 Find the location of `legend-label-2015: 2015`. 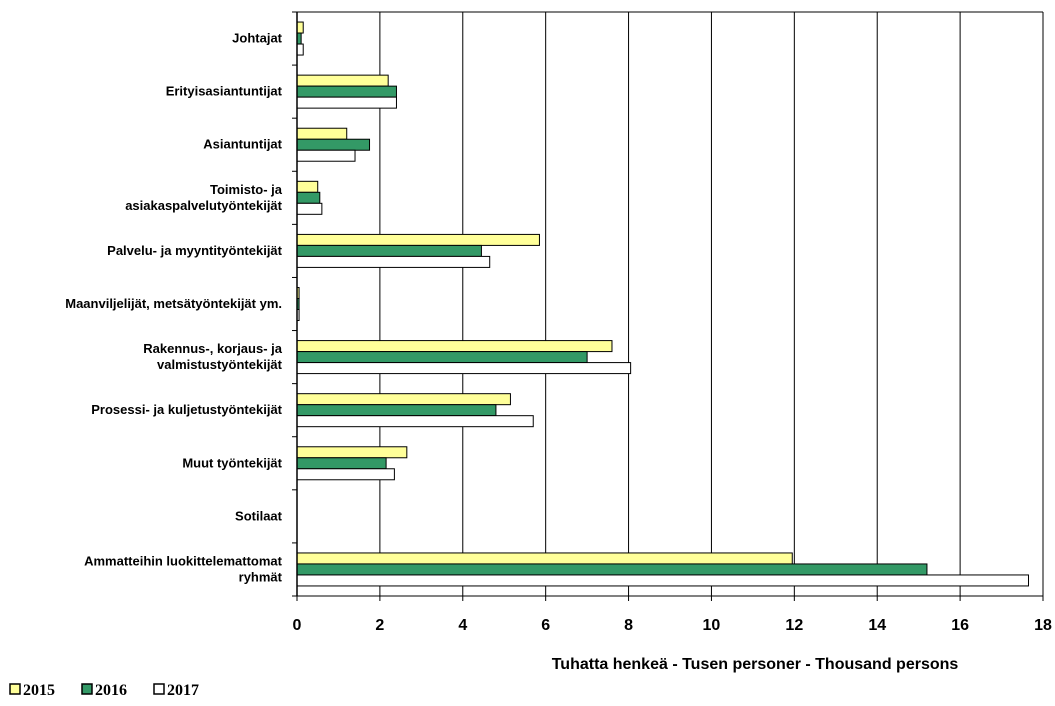

legend-label-2015: 2015 is located at coordinates (39, 690).